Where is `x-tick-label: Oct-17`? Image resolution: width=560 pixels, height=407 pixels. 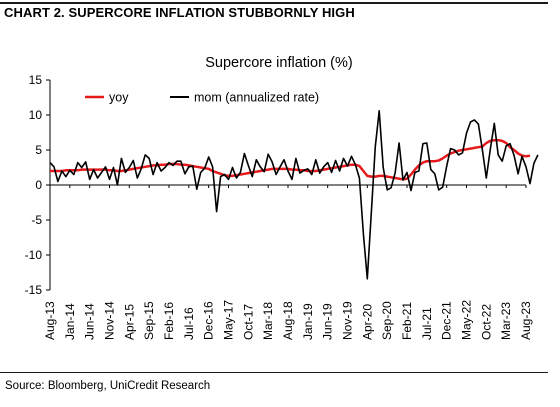
x-tick-label: Oct-17 is located at coordinates (248, 322).